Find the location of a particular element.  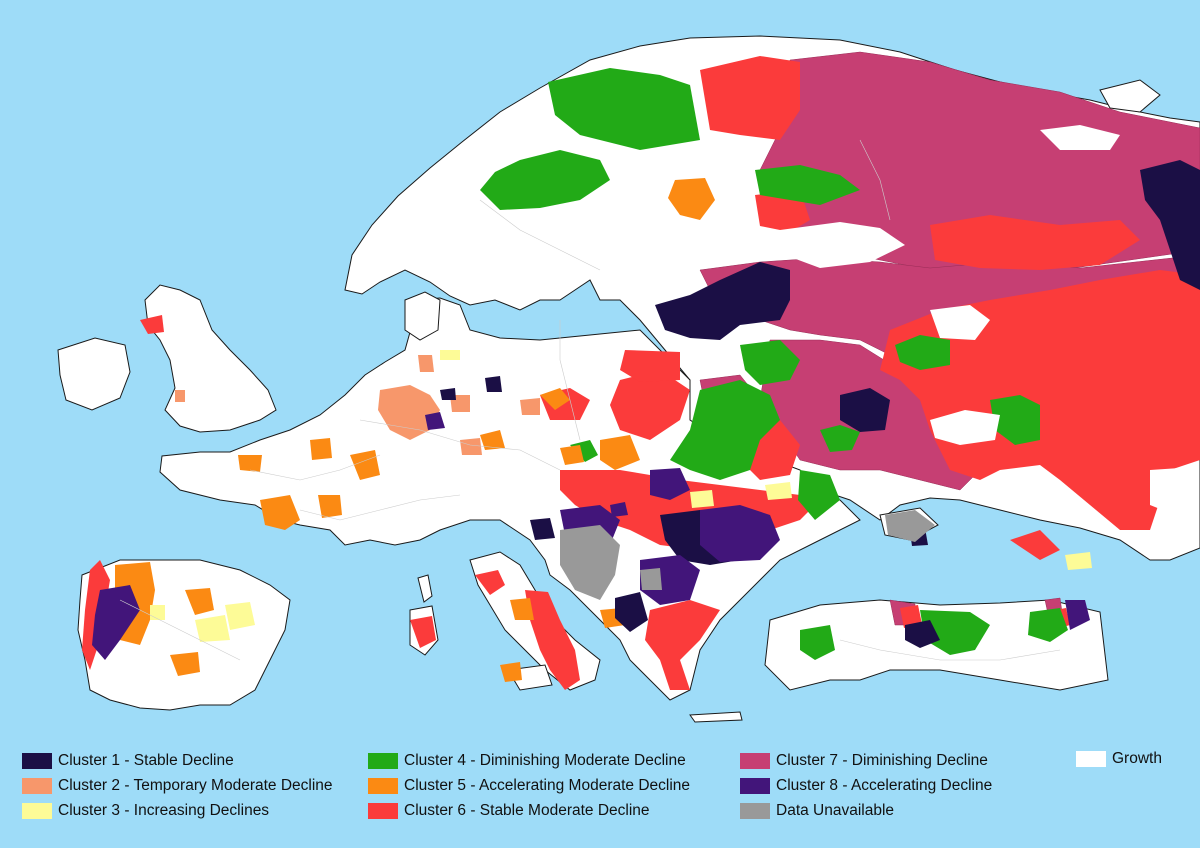

legend-item-cluster7: Cluster 7 - Diminishing Decline is located at coordinates (864, 761).